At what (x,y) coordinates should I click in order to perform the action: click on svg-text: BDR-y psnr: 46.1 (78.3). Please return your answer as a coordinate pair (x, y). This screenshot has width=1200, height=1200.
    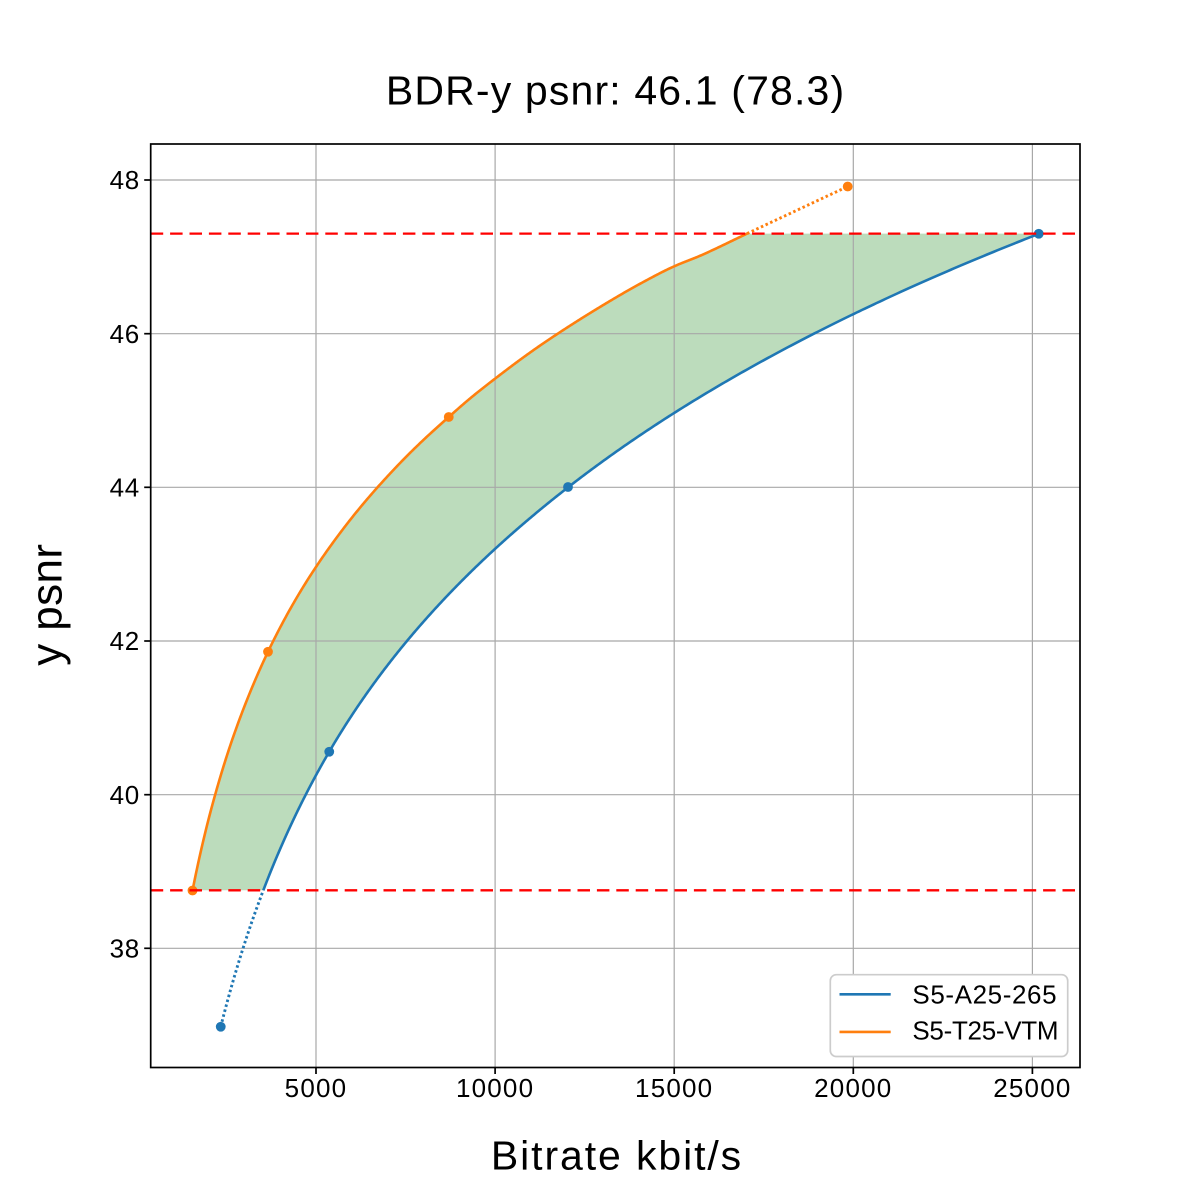
    Looking at the image, I should click on (615, 91).